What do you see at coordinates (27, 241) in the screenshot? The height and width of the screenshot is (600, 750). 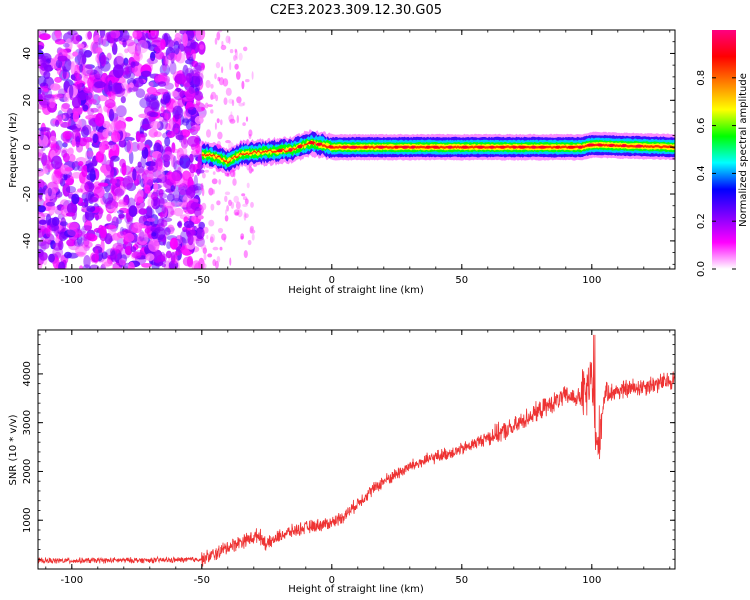 I see `y-tick-label: -40` at bounding box center [27, 241].